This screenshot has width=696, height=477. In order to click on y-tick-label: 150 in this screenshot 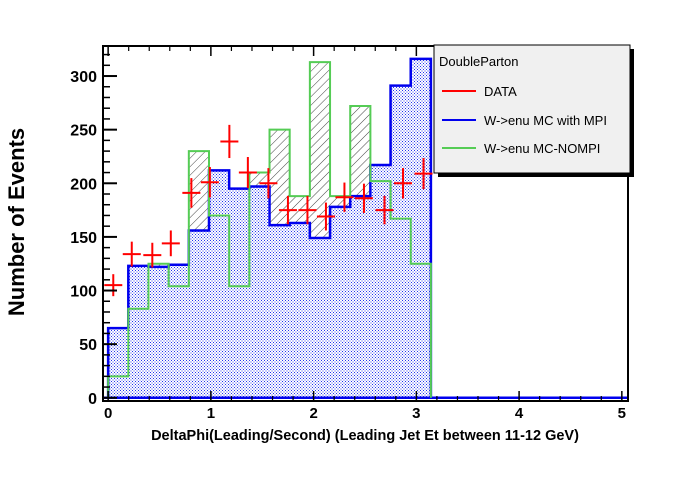, I will do `click(83, 238)`.